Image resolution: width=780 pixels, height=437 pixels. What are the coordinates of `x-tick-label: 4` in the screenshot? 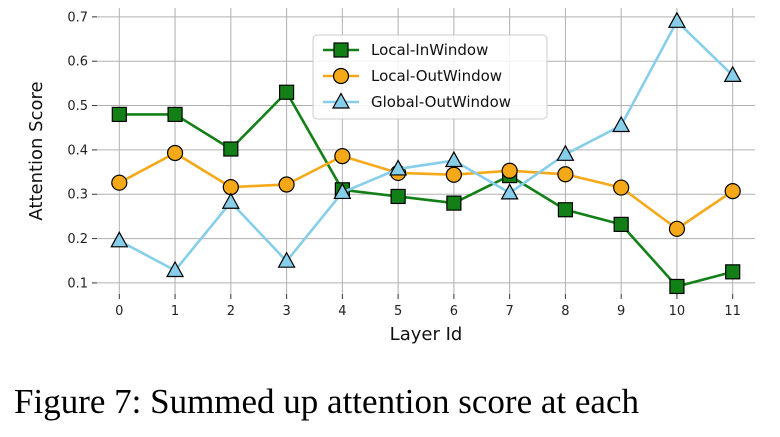 It's located at (342, 311).